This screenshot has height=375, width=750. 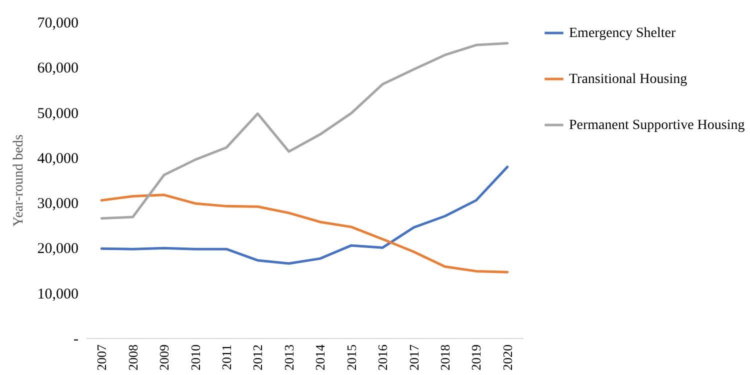 What do you see at coordinates (57, 294) in the screenshot?
I see `y-tick-label: 10,000` at bounding box center [57, 294].